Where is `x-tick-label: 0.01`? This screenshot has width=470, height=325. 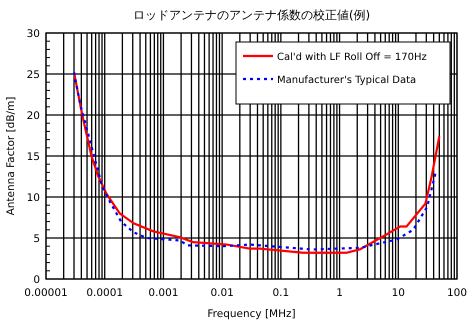 x-tick-label: 0.01 is located at coordinates (222, 293).